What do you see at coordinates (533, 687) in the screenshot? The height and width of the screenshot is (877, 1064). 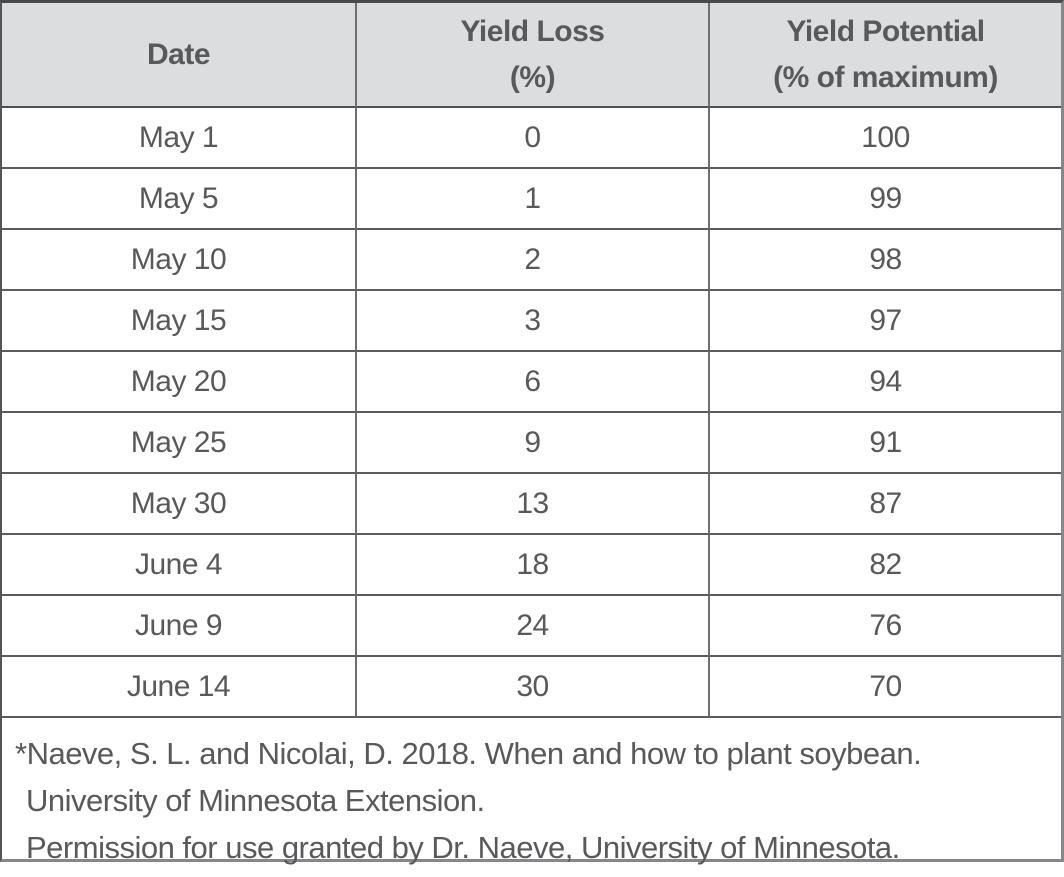 I see `cell-yield-loss: 30` at bounding box center [533, 687].